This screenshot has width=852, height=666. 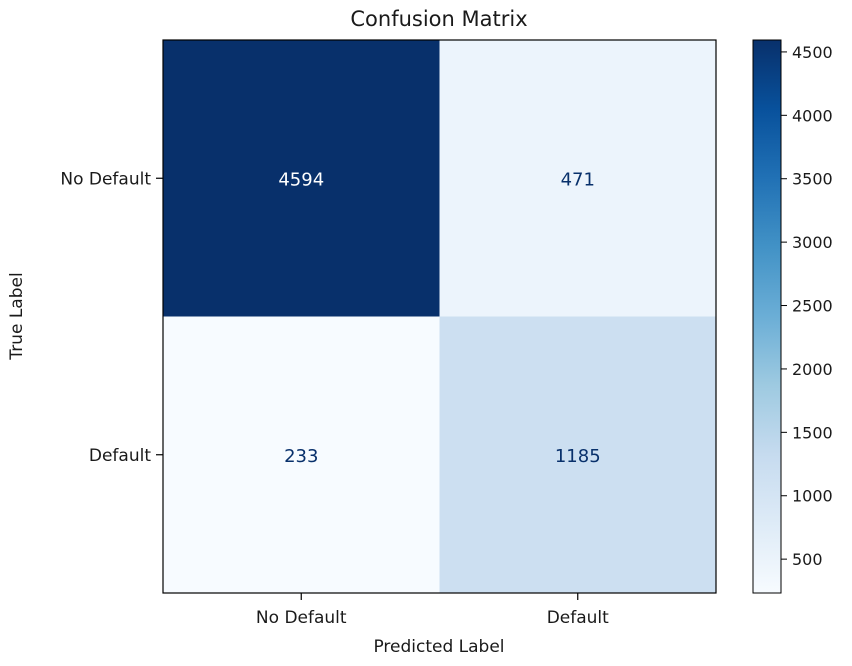 I want to click on colorbar-tick-label: 4000, so click(x=812, y=115).